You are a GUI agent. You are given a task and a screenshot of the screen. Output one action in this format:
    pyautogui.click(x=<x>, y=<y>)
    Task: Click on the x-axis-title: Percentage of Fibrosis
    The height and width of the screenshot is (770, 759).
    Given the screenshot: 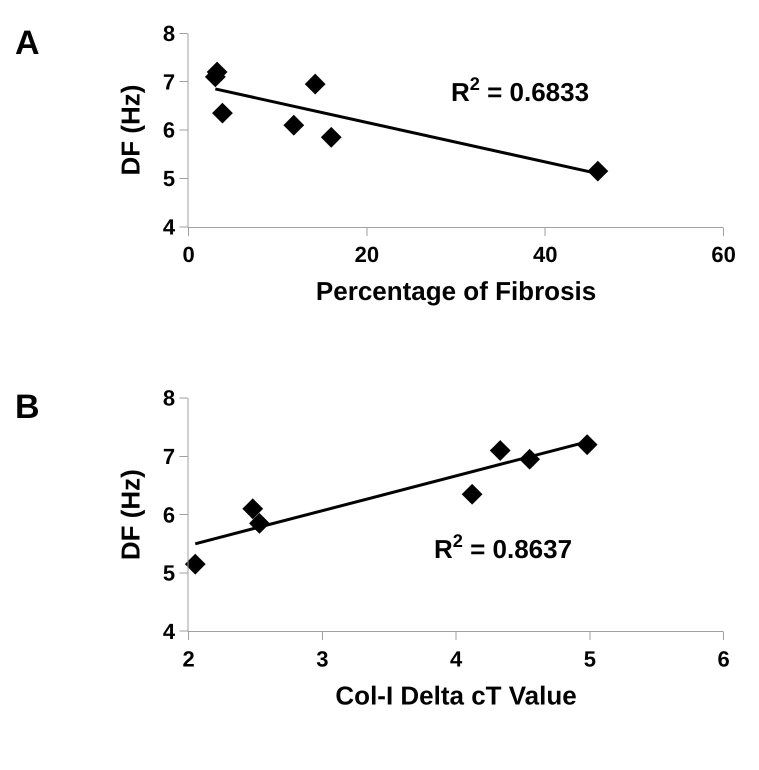 What is the action you would take?
    pyautogui.click(x=456, y=291)
    